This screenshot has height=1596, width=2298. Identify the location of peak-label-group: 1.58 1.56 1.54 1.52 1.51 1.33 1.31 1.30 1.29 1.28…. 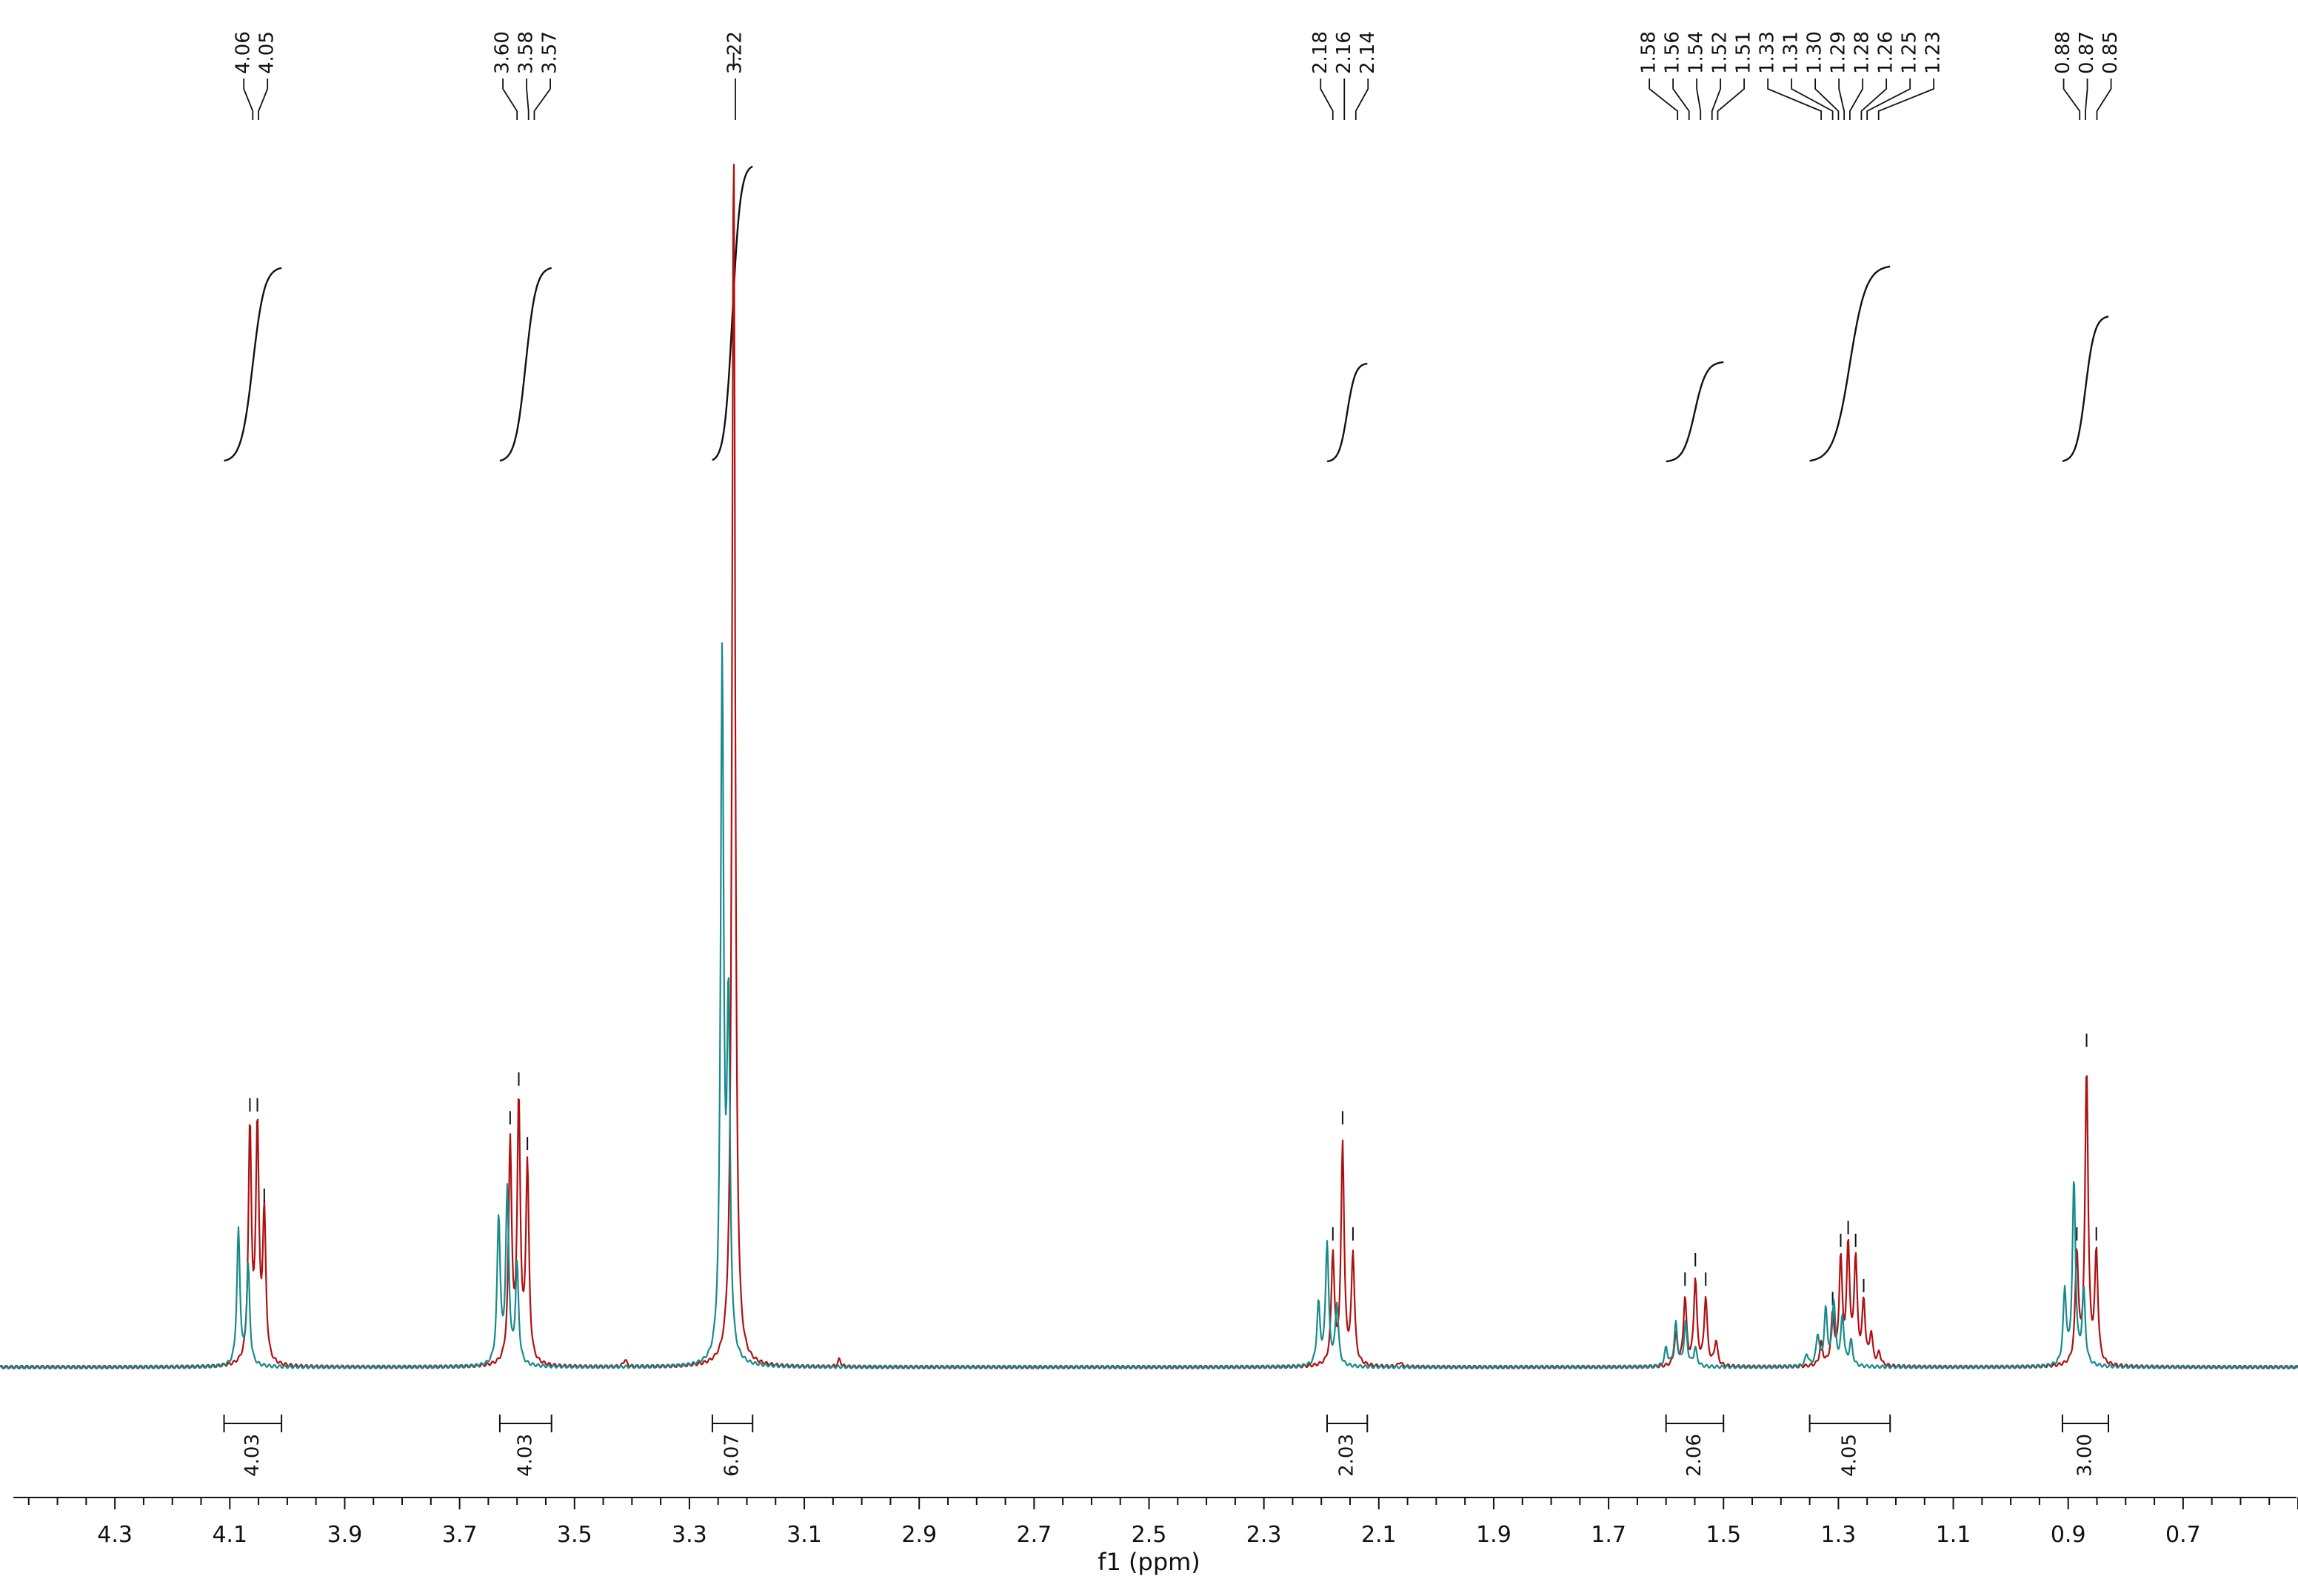
(1792, 75).